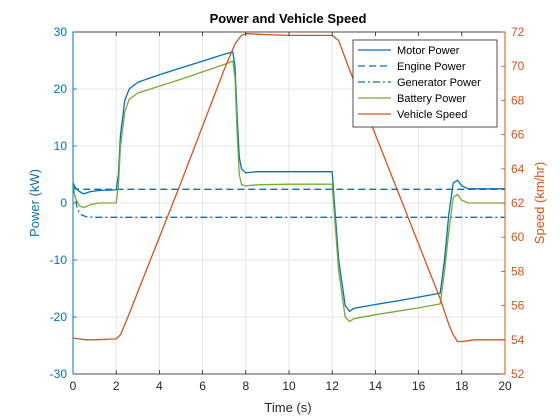 This screenshot has width=560, height=420. I want to click on right-y-tick-label: 66, so click(518, 135).